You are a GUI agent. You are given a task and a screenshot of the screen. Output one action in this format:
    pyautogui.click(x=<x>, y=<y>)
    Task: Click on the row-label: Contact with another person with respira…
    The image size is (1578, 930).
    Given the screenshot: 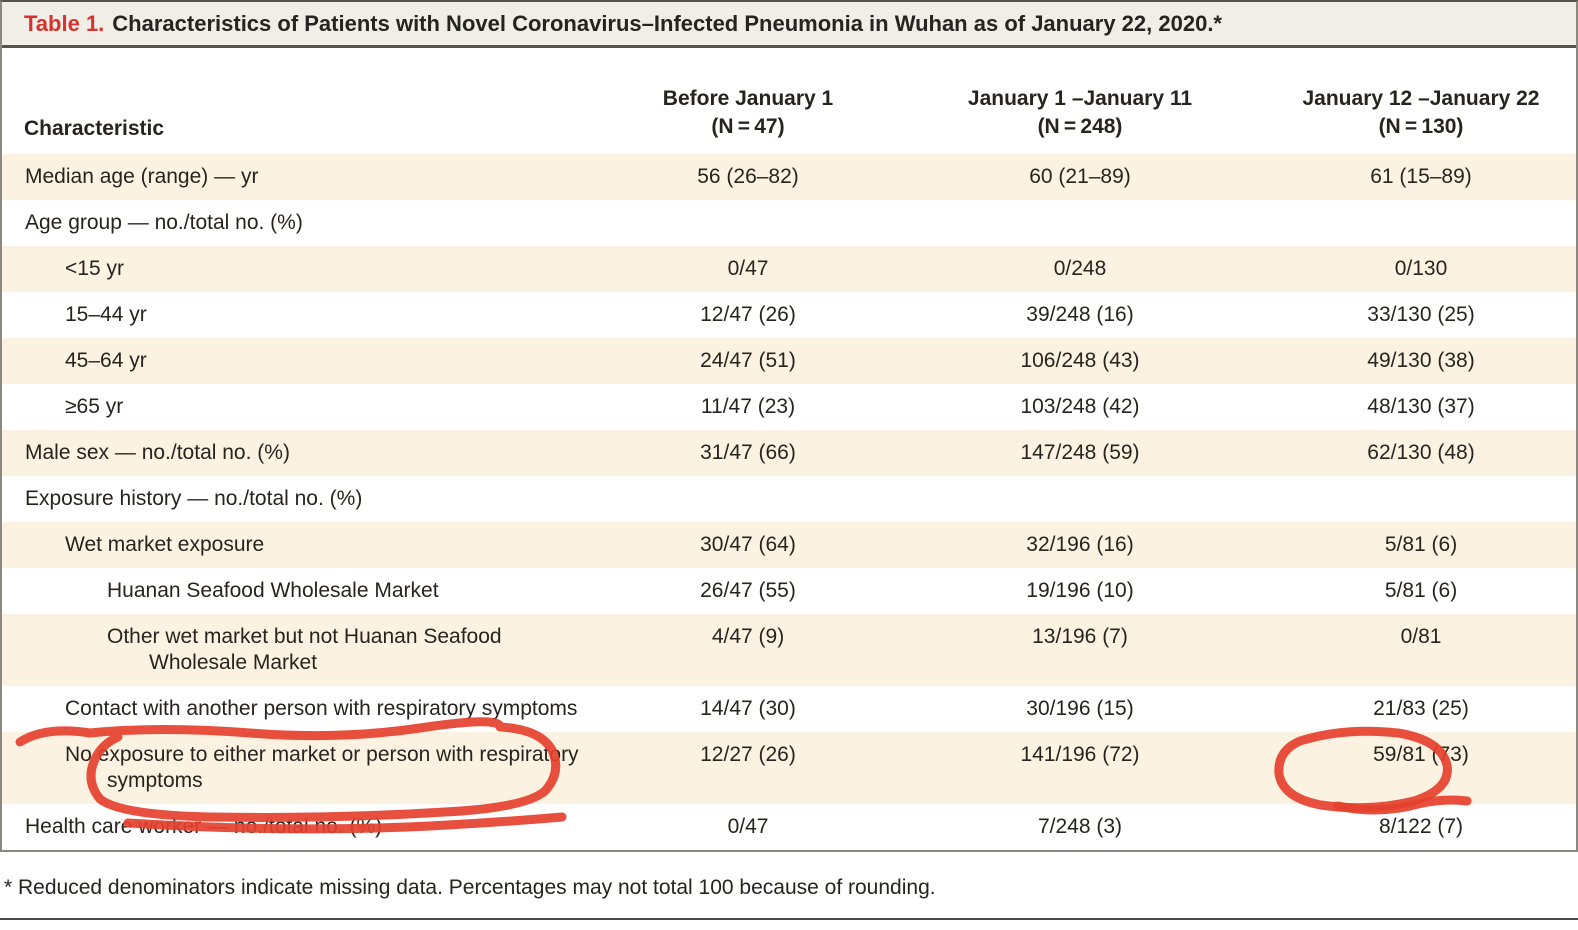 What is the action you would take?
    pyautogui.click(x=321, y=708)
    